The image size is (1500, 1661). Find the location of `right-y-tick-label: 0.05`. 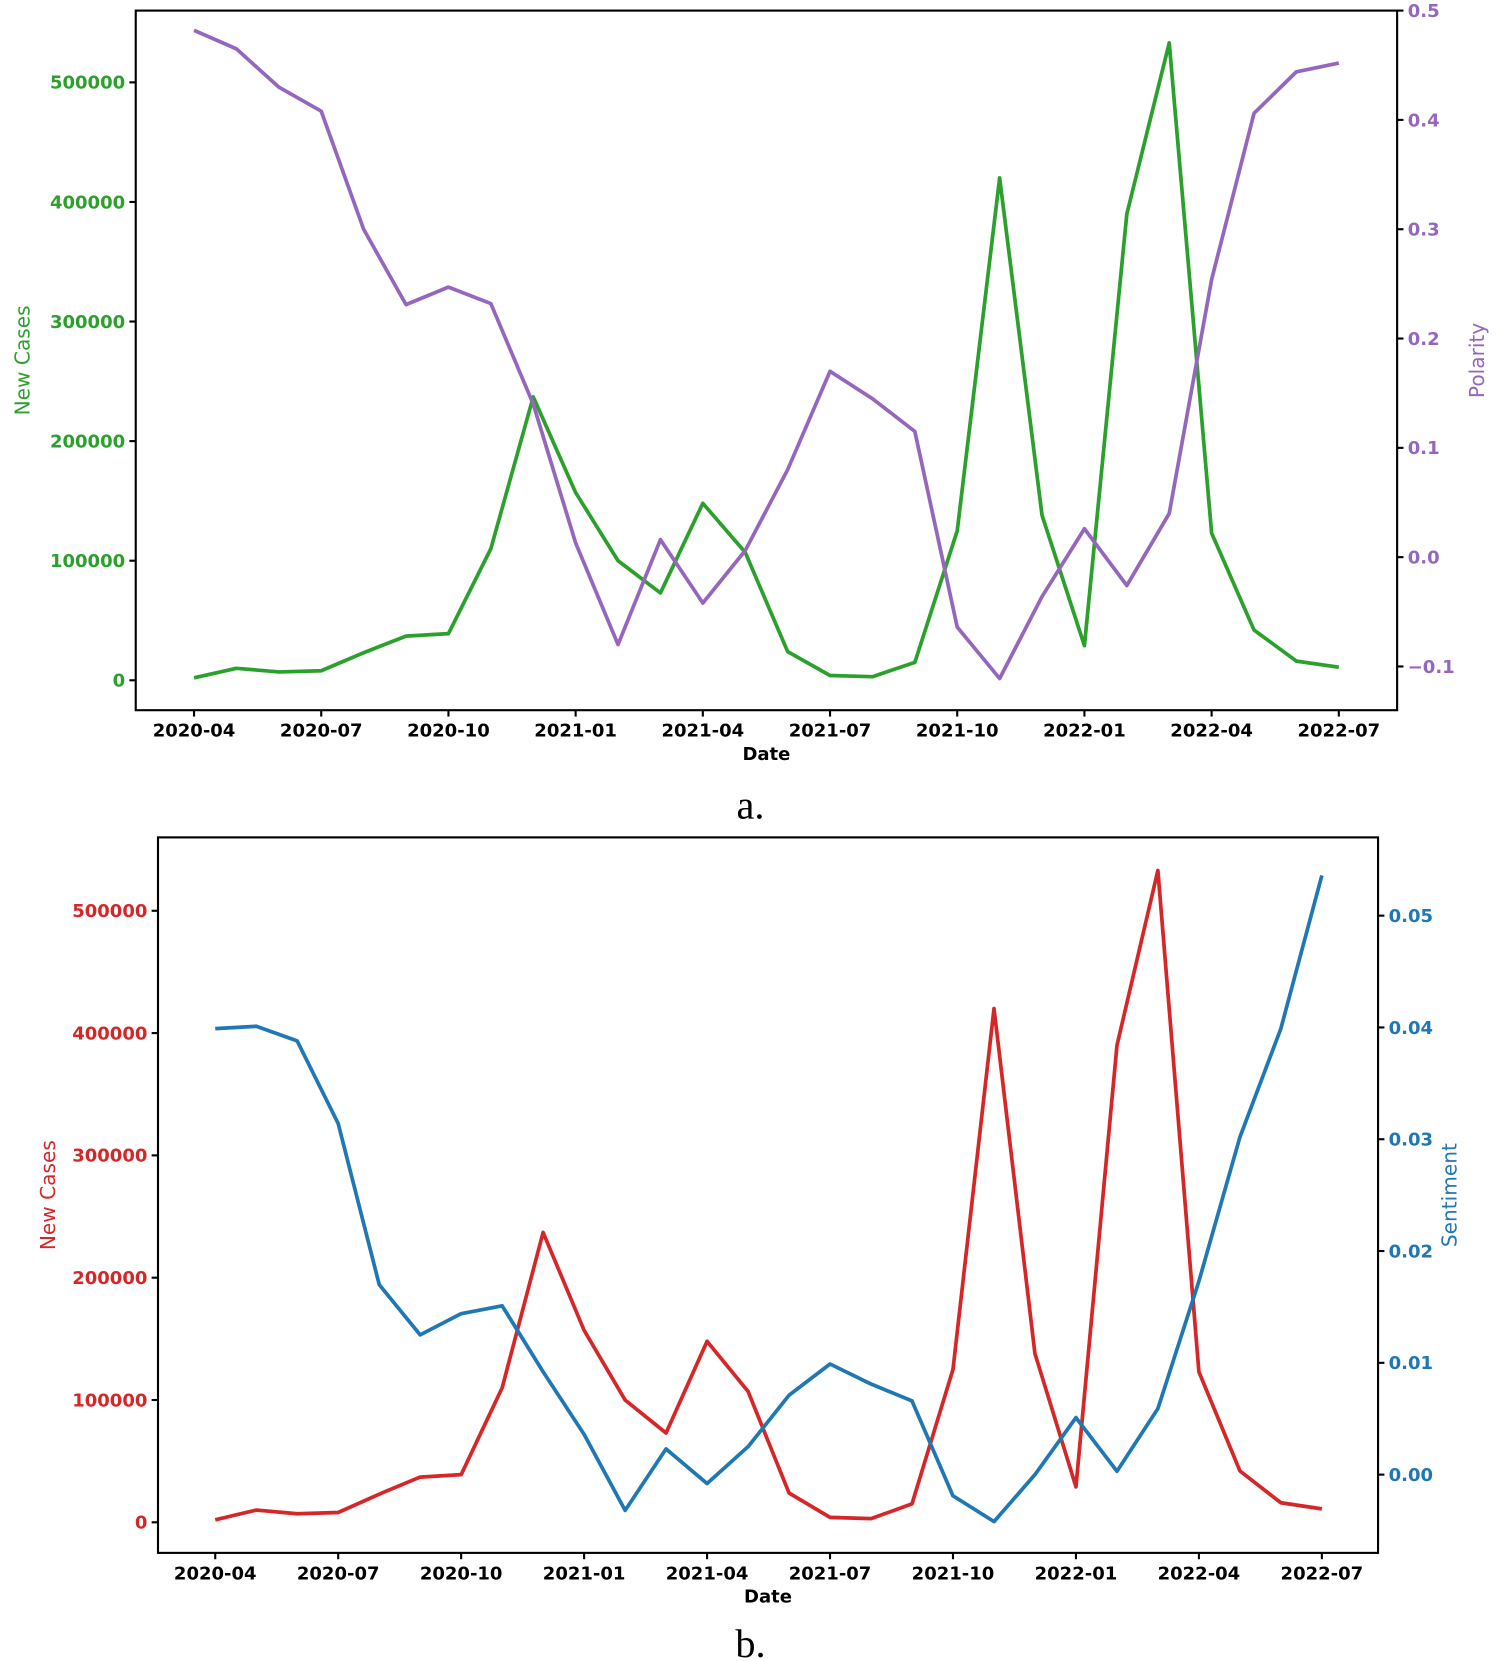

right-y-tick-label: 0.05 is located at coordinates (1411, 916).